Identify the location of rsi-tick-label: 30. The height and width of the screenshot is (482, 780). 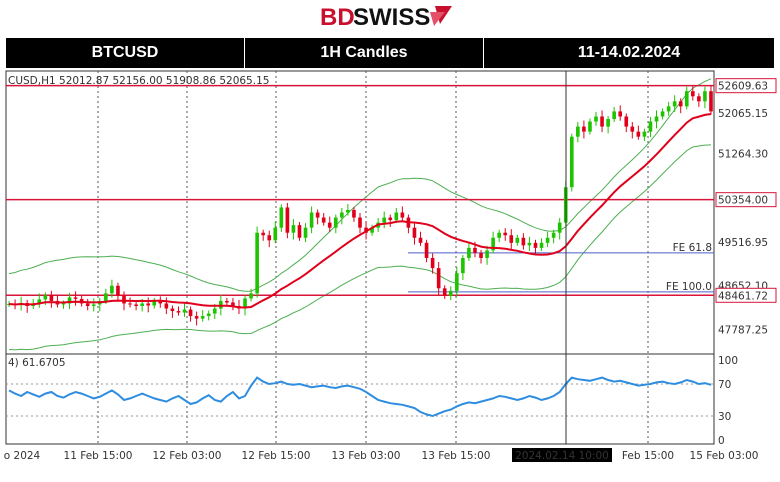
(724, 417).